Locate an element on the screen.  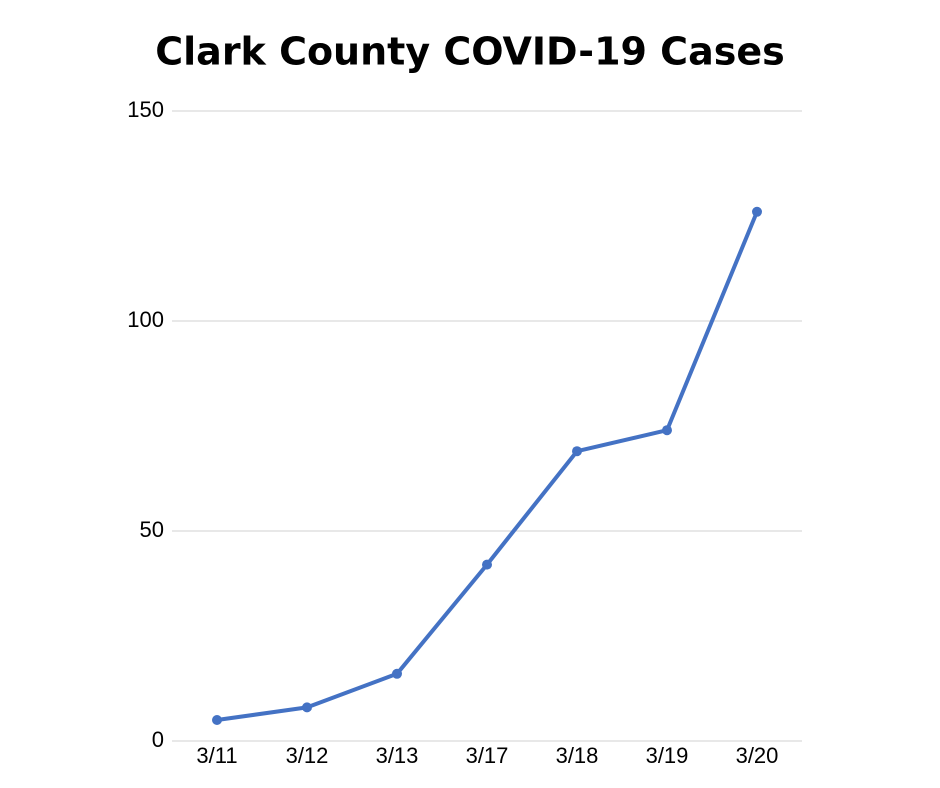
x-tick-label: 3/19 is located at coordinates (667, 755).